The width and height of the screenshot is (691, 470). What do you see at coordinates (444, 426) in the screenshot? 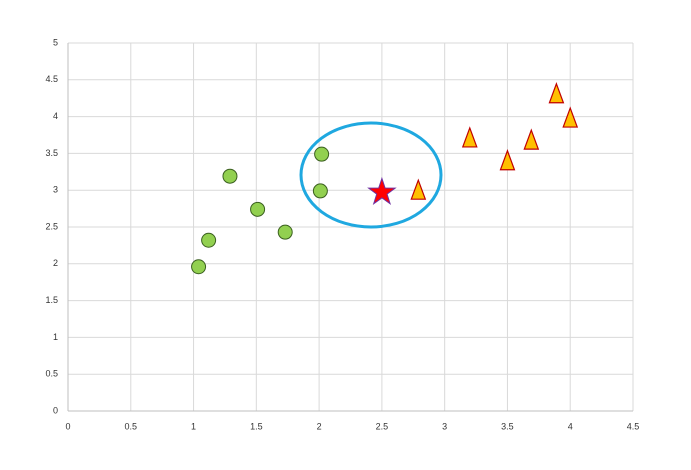
I see `x-tick-label: 3` at bounding box center [444, 426].